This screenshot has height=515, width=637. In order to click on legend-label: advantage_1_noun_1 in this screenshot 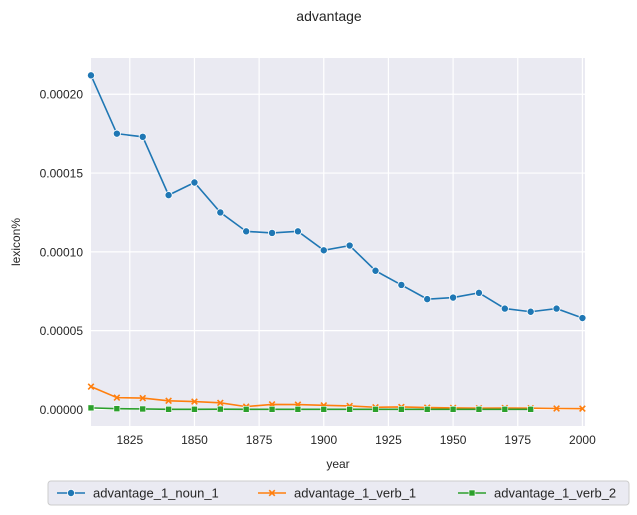, I will do `click(156, 493)`.